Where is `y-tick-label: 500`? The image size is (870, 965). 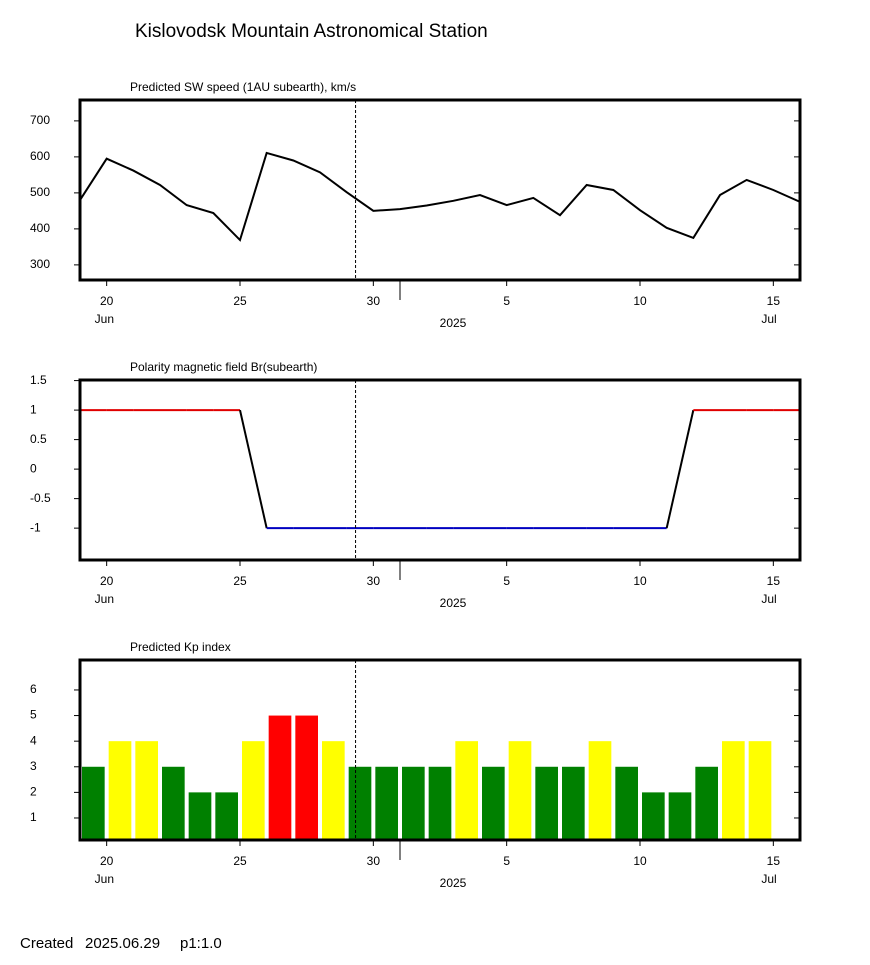 y-tick-label: 500 is located at coordinates (40, 192).